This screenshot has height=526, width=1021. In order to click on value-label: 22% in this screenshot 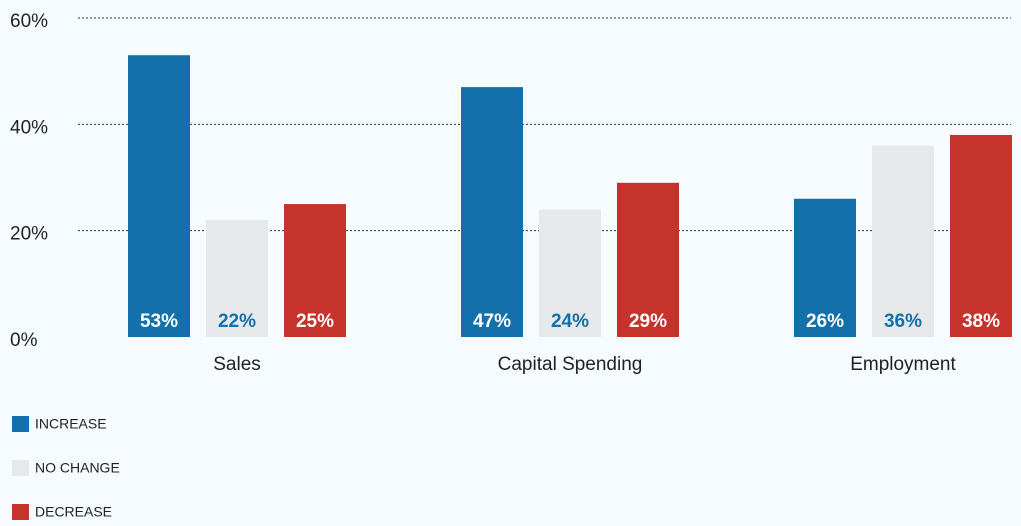, I will do `click(237, 321)`.